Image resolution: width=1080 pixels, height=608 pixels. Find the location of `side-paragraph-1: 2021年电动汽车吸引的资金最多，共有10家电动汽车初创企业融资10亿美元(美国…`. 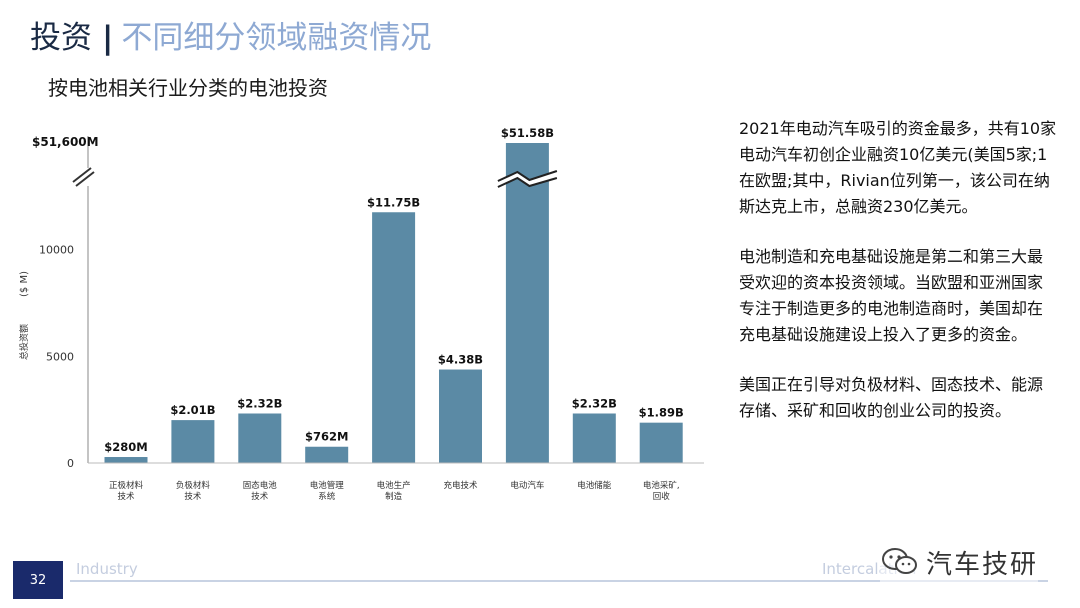

side-paragraph-1: 2021年电动汽车吸引的资金最多，共有10家电动汽车初创企业融资10亿美元(美国… is located at coordinates (898, 167).